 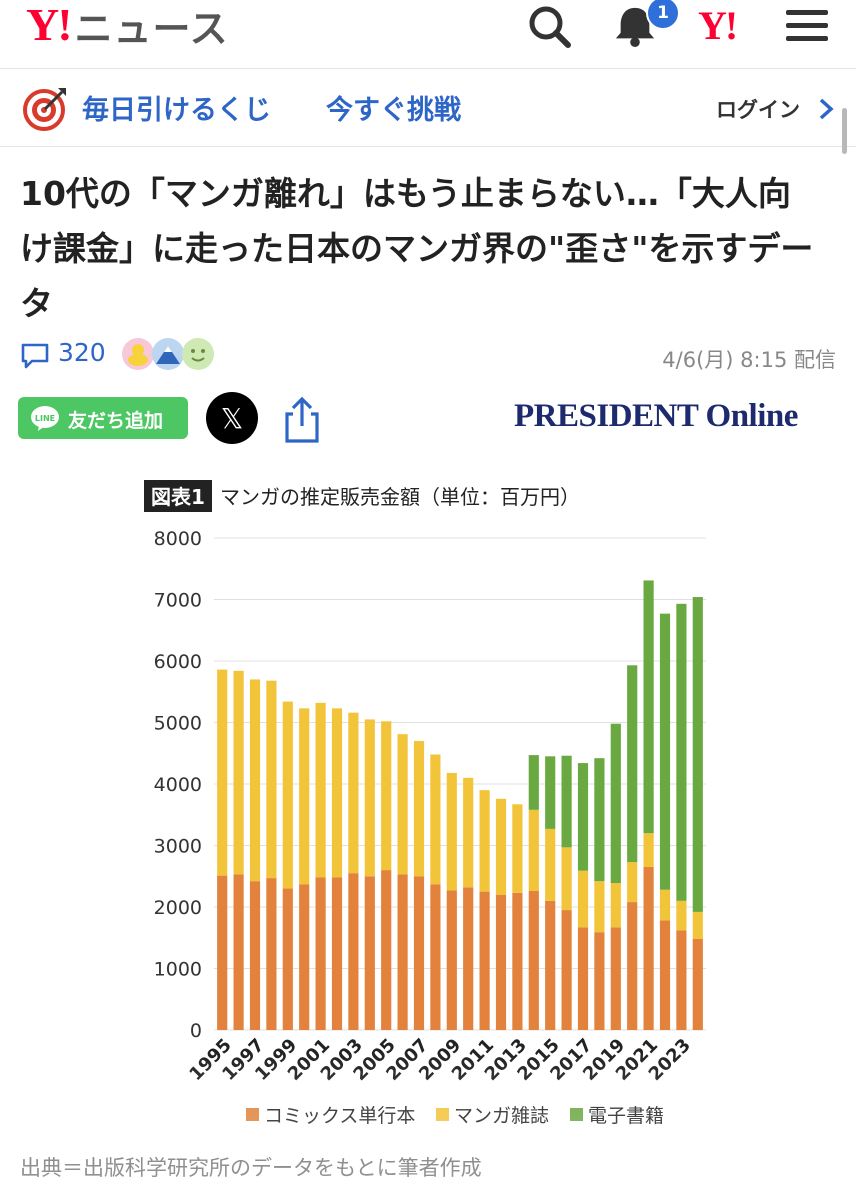 What do you see at coordinates (681, 915) in the screenshot?
I see `bar-magazine-2023` at bounding box center [681, 915].